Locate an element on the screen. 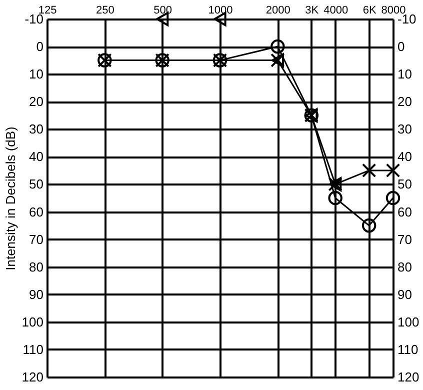 The width and height of the screenshot is (423, 390). y-tick-label: 110 is located at coordinates (33, 349).